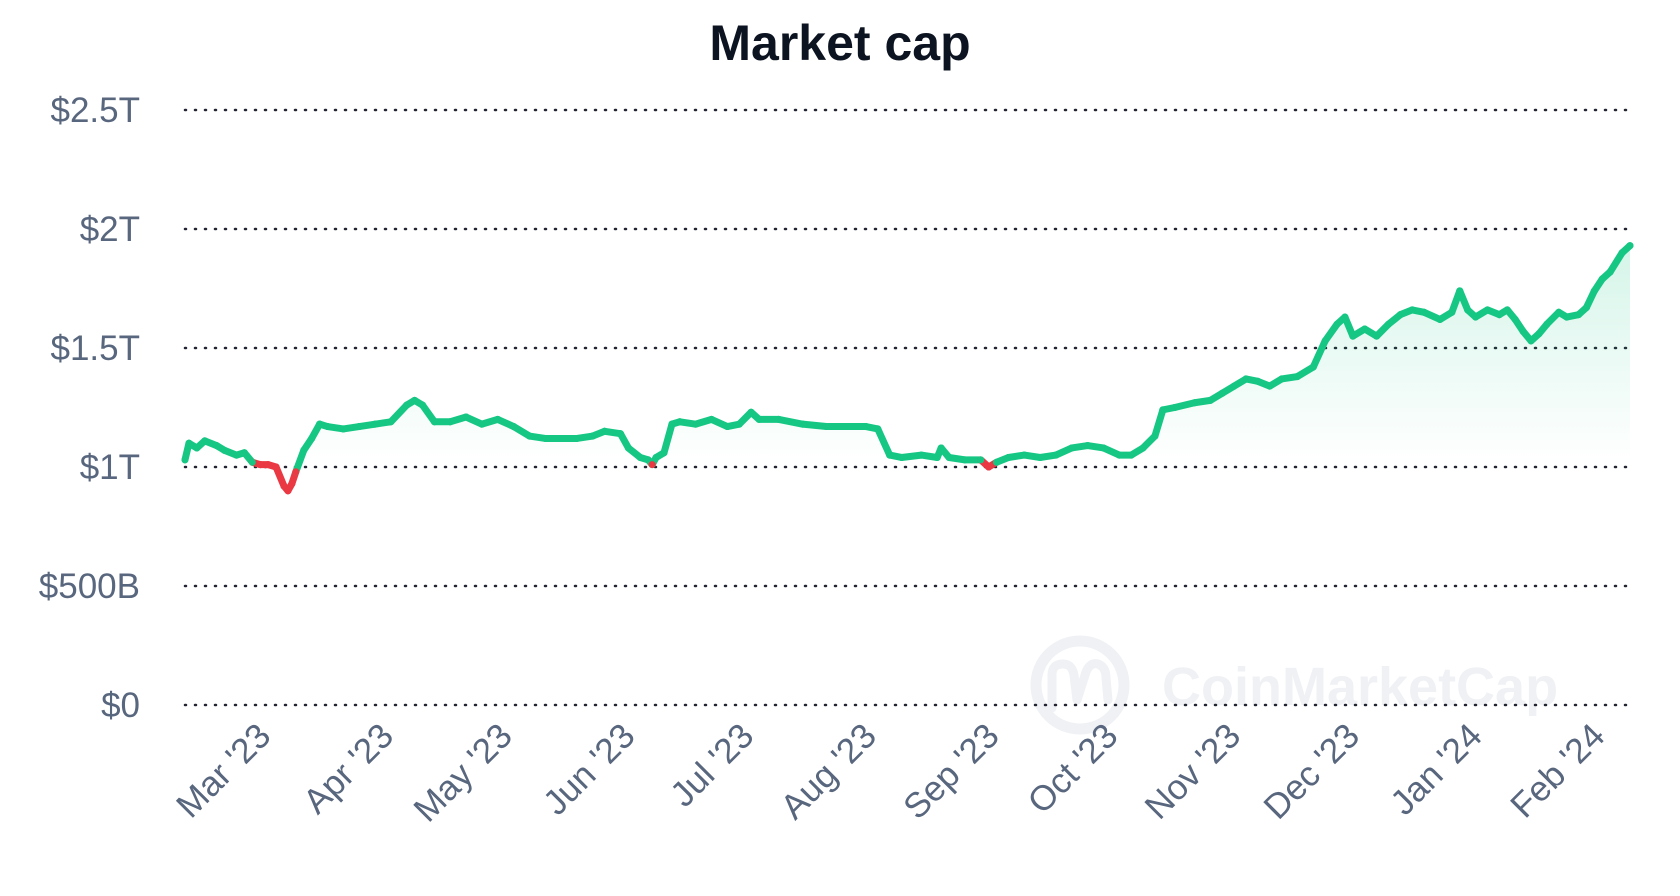  Describe the element at coordinates (1557, 770) in the screenshot. I see `x-tick-label: Feb '24` at that location.